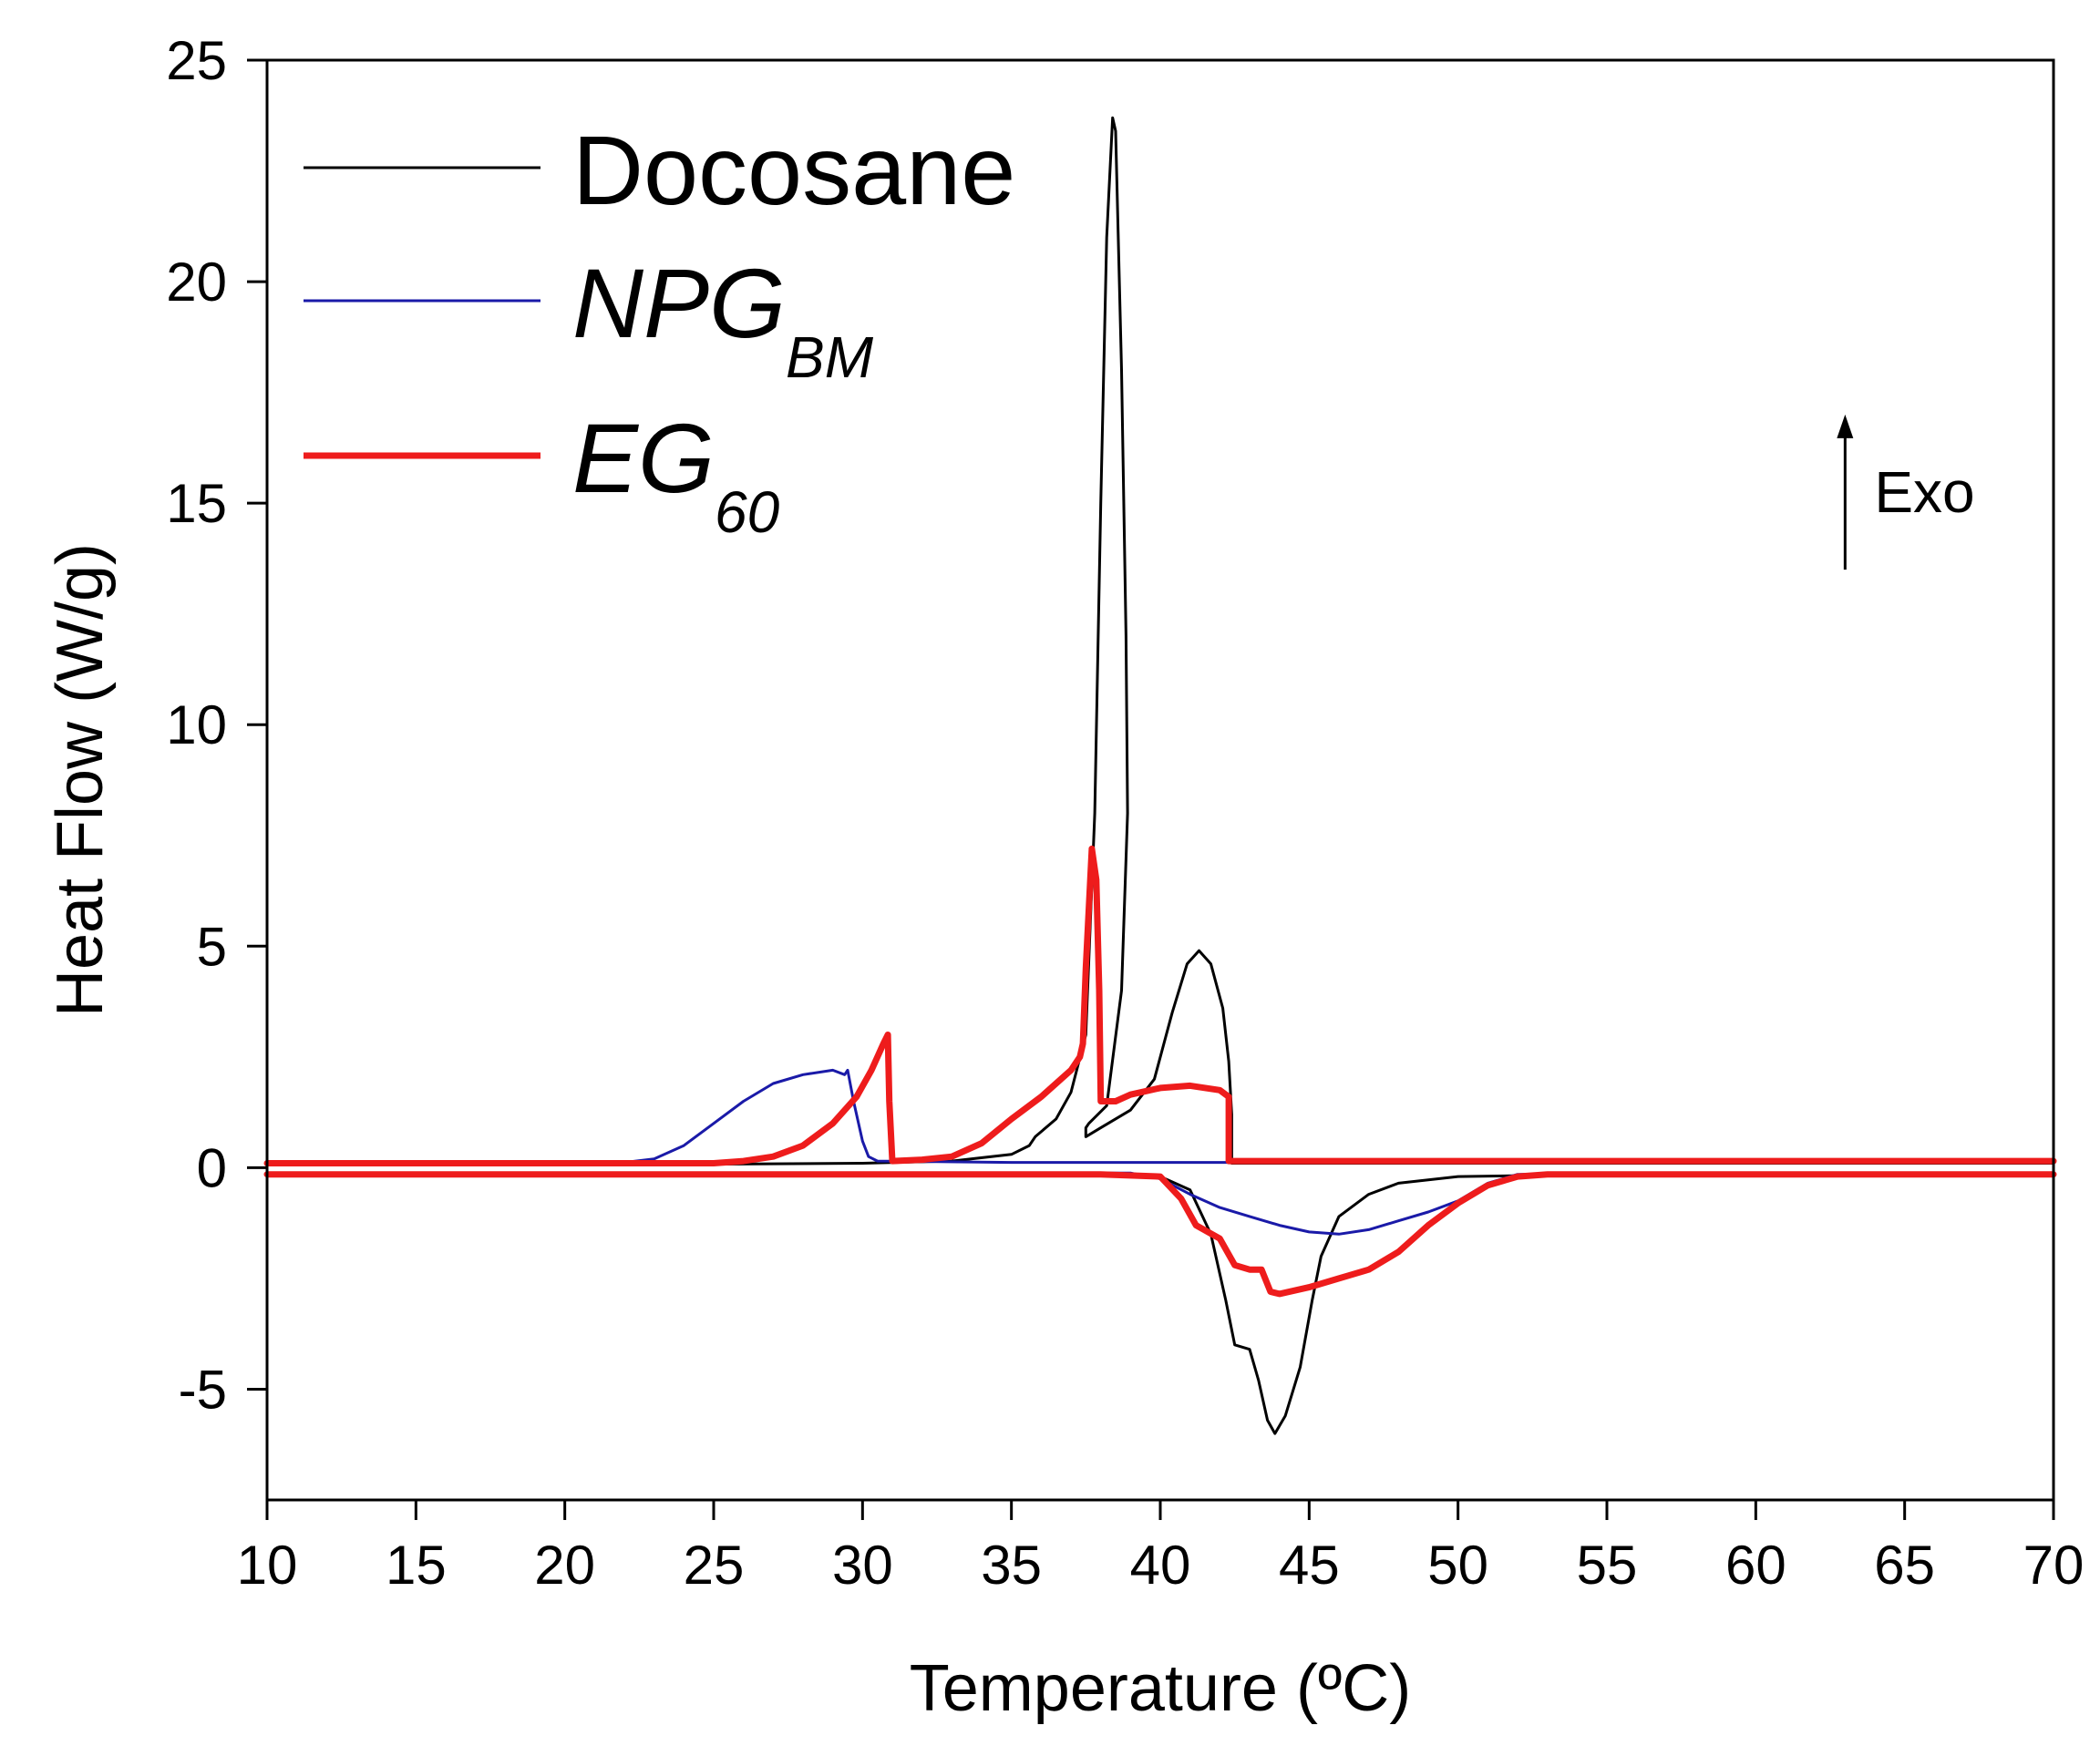 The width and height of the screenshot is (2100, 1746). Describe the element at coordinates (1310, 1566) in the screenshot. I see `x-tick-label: 45` at that location.